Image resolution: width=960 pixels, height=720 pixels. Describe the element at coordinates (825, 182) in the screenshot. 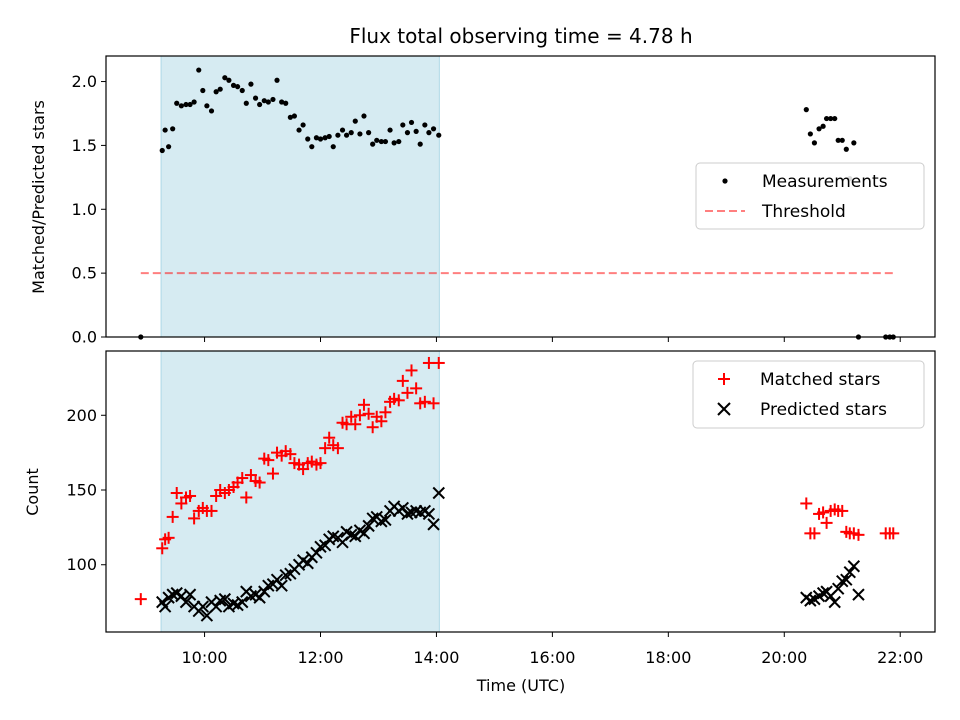

I see `legend-measurements-label: Measurements` at that location.